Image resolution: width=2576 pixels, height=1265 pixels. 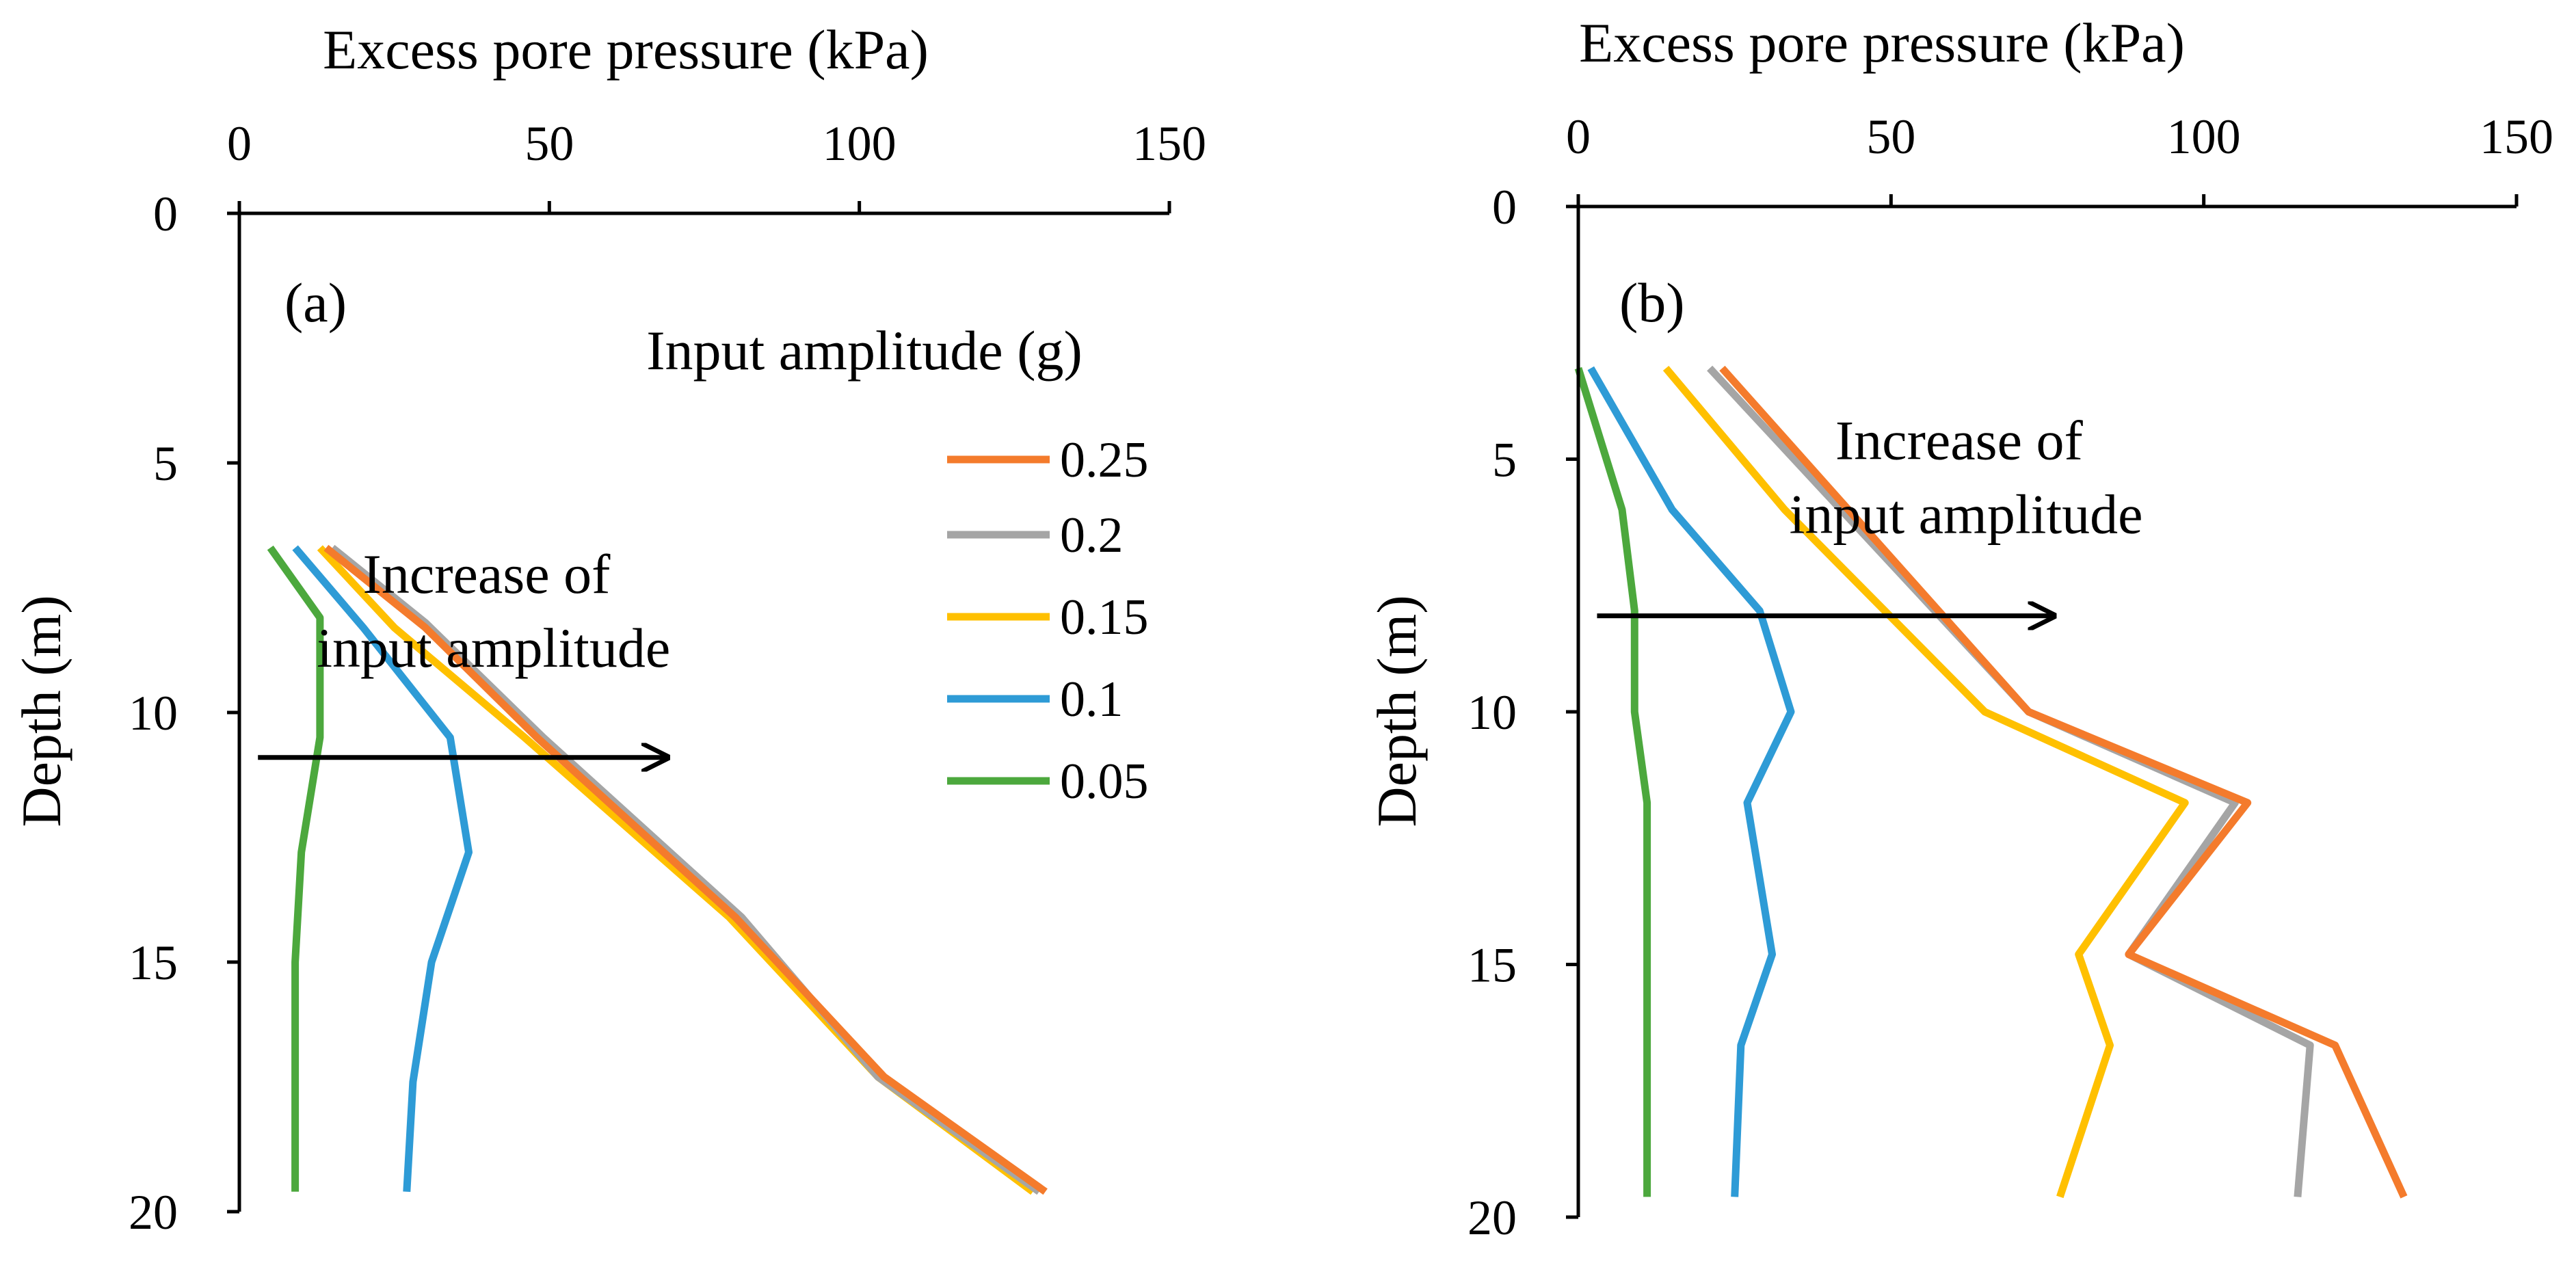 I want to click on annotation-line-1-b: Increase of, so click(x=1959, y=441).